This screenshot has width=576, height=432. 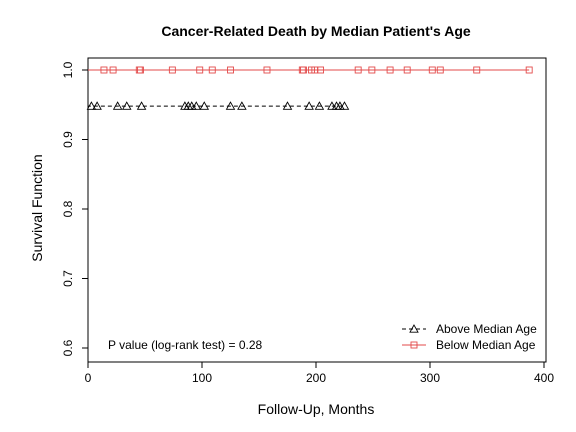 I want to click on legend-label: Above Median Age, so click(x=486, y=329).